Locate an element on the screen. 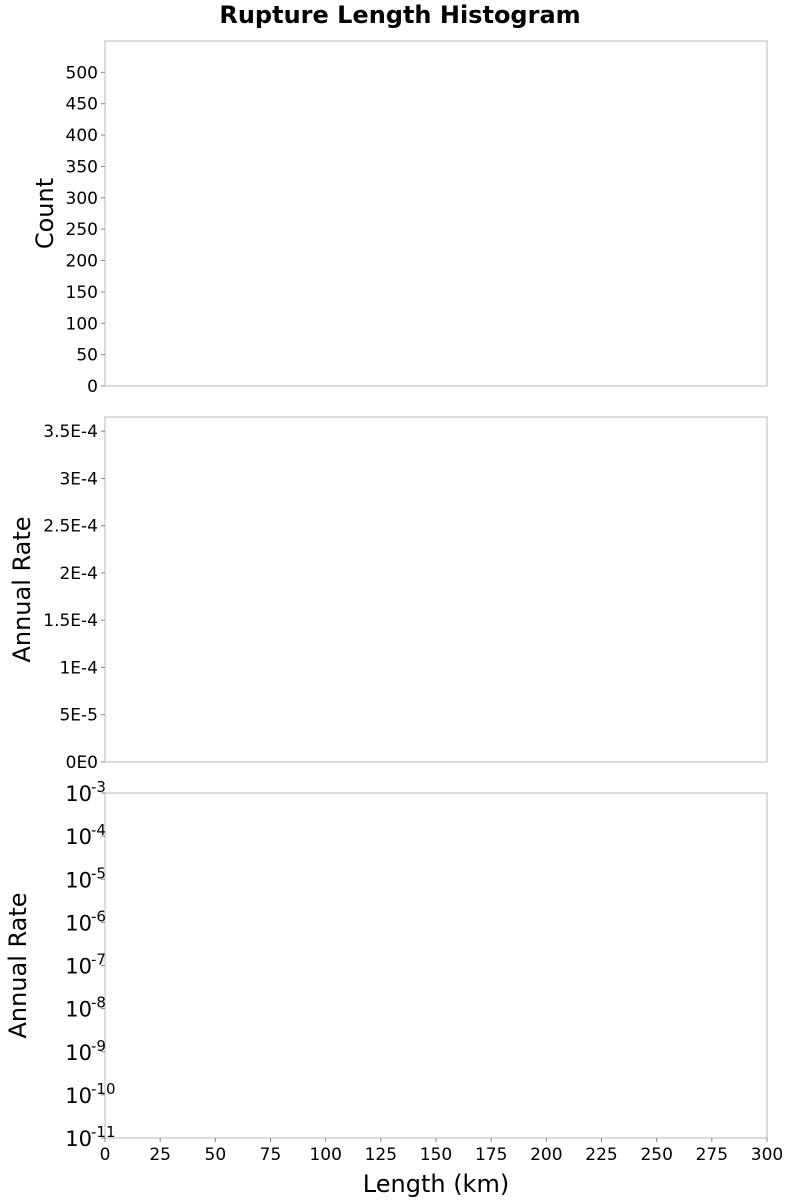  y-tick-label: 300 is located at coordinates (82, 199).